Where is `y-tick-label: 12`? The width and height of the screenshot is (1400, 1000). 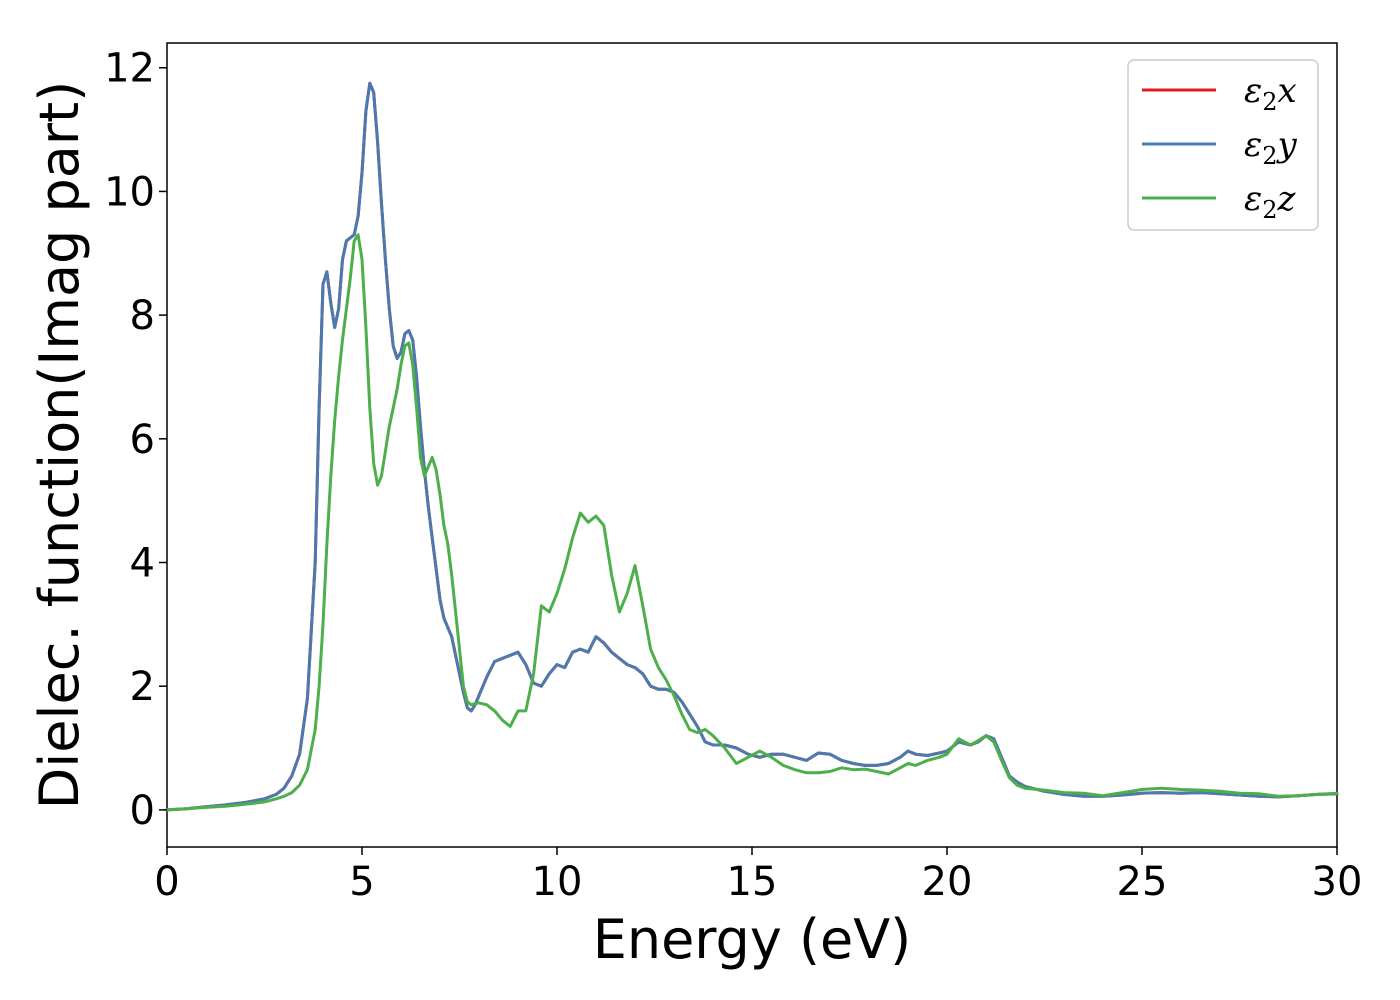 y-tick-label: 12 is located at coordinates (129, 69).